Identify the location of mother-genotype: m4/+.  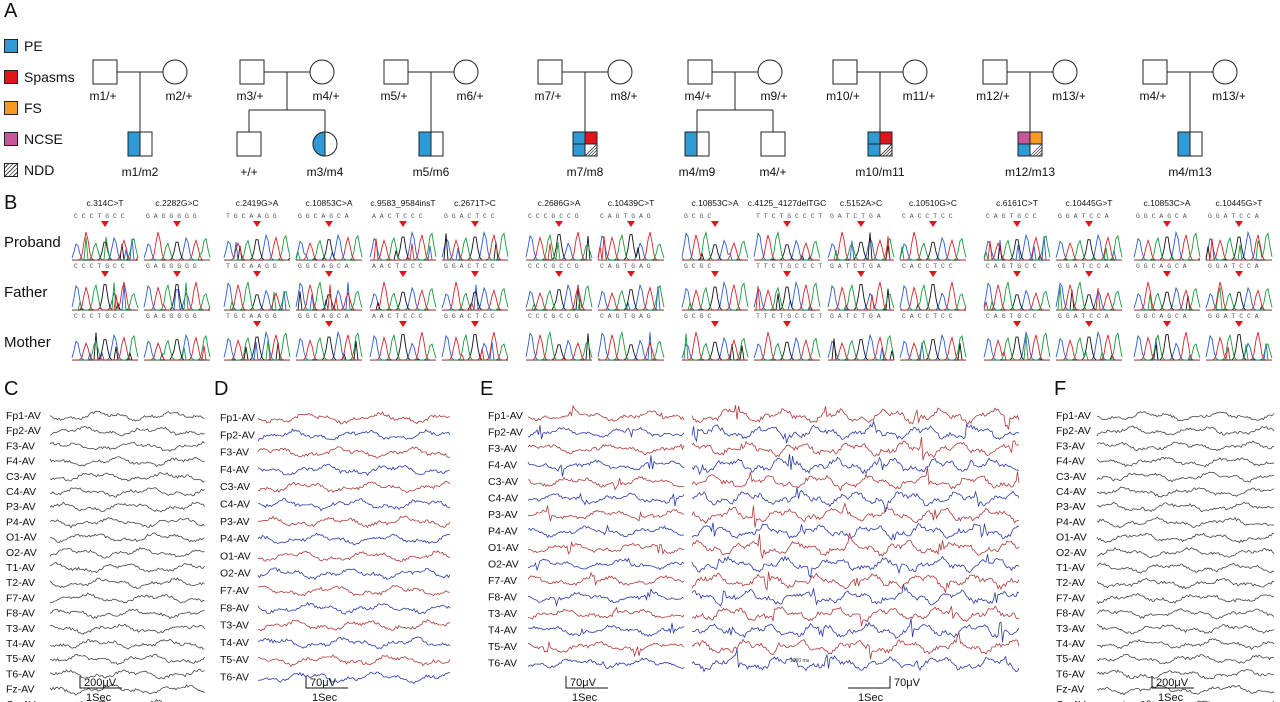
(325, 96).